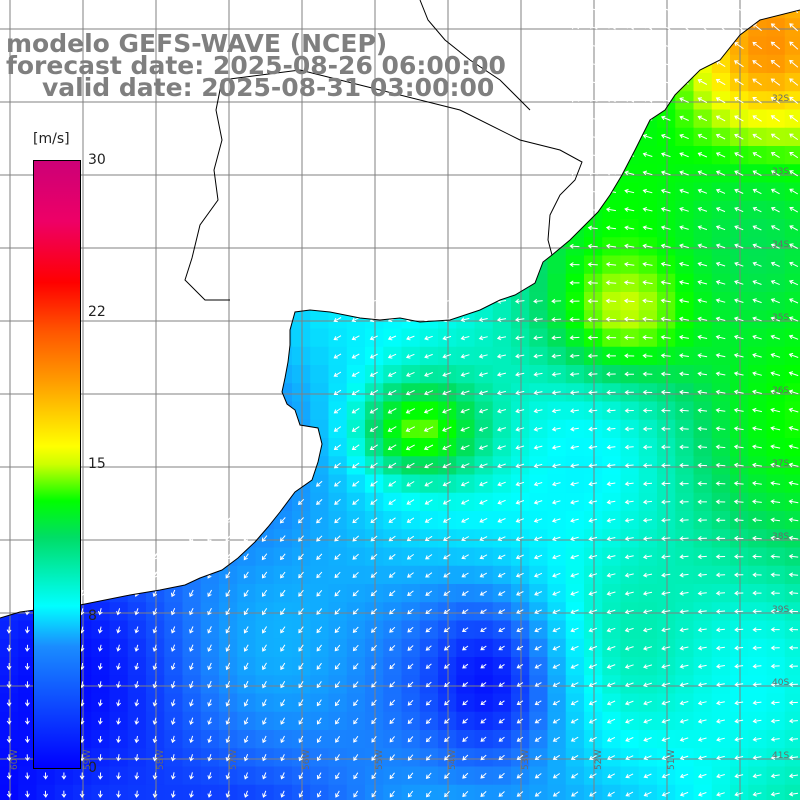 The width and height of the screenshot is (800, 800). I want to click on colorbar-tick-22: 22, so click(97, 312).